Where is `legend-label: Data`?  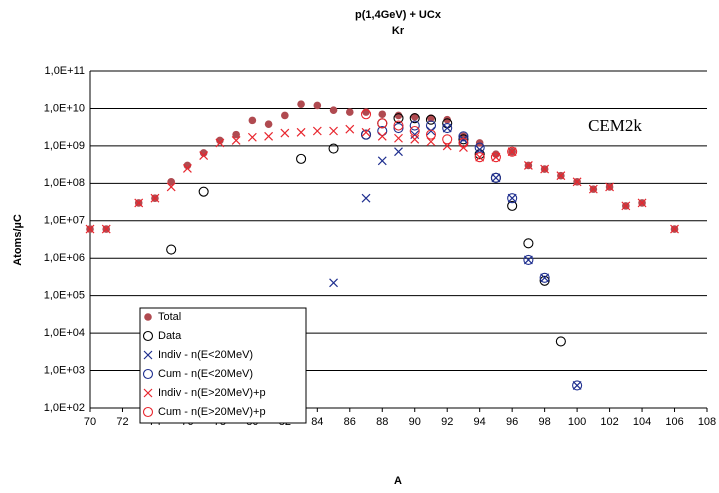 legend-label: Data is located at coordinates (170, 336).